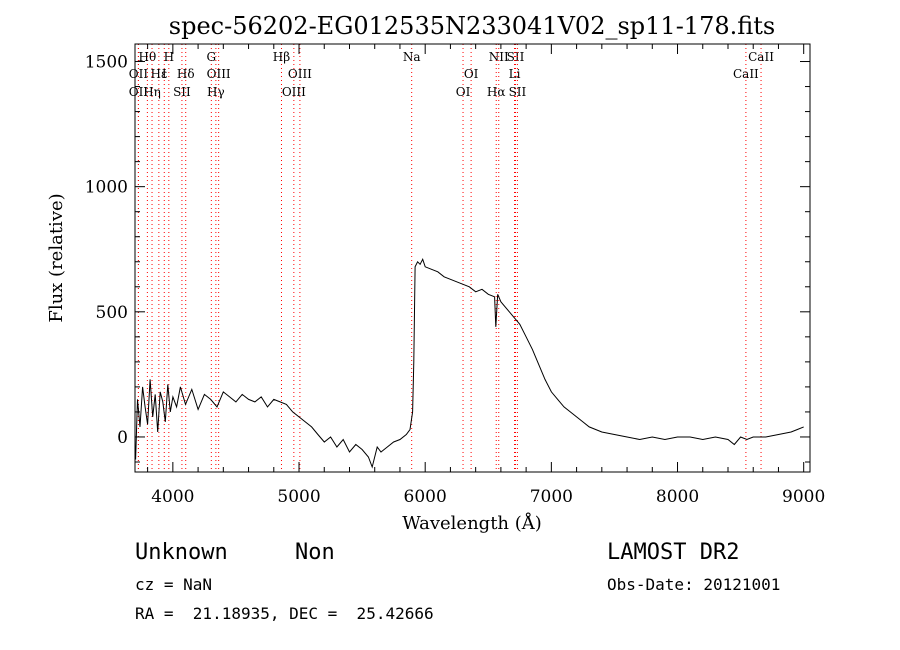 This screenshot has height=650, width=900. I want to click on x-axis-label: Wavelength (Å), so click(472, 523).